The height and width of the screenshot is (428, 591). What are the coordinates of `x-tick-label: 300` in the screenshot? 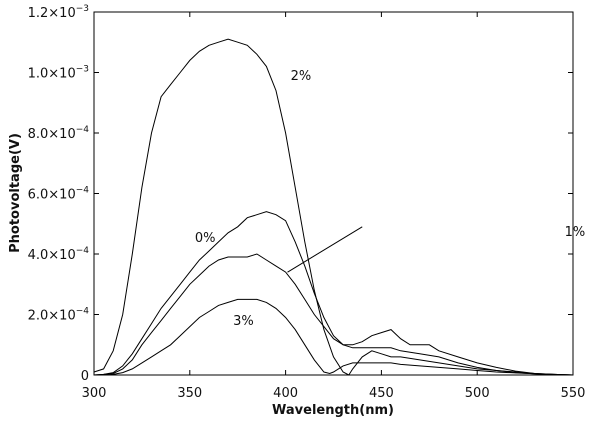 It's located at (94, 393).